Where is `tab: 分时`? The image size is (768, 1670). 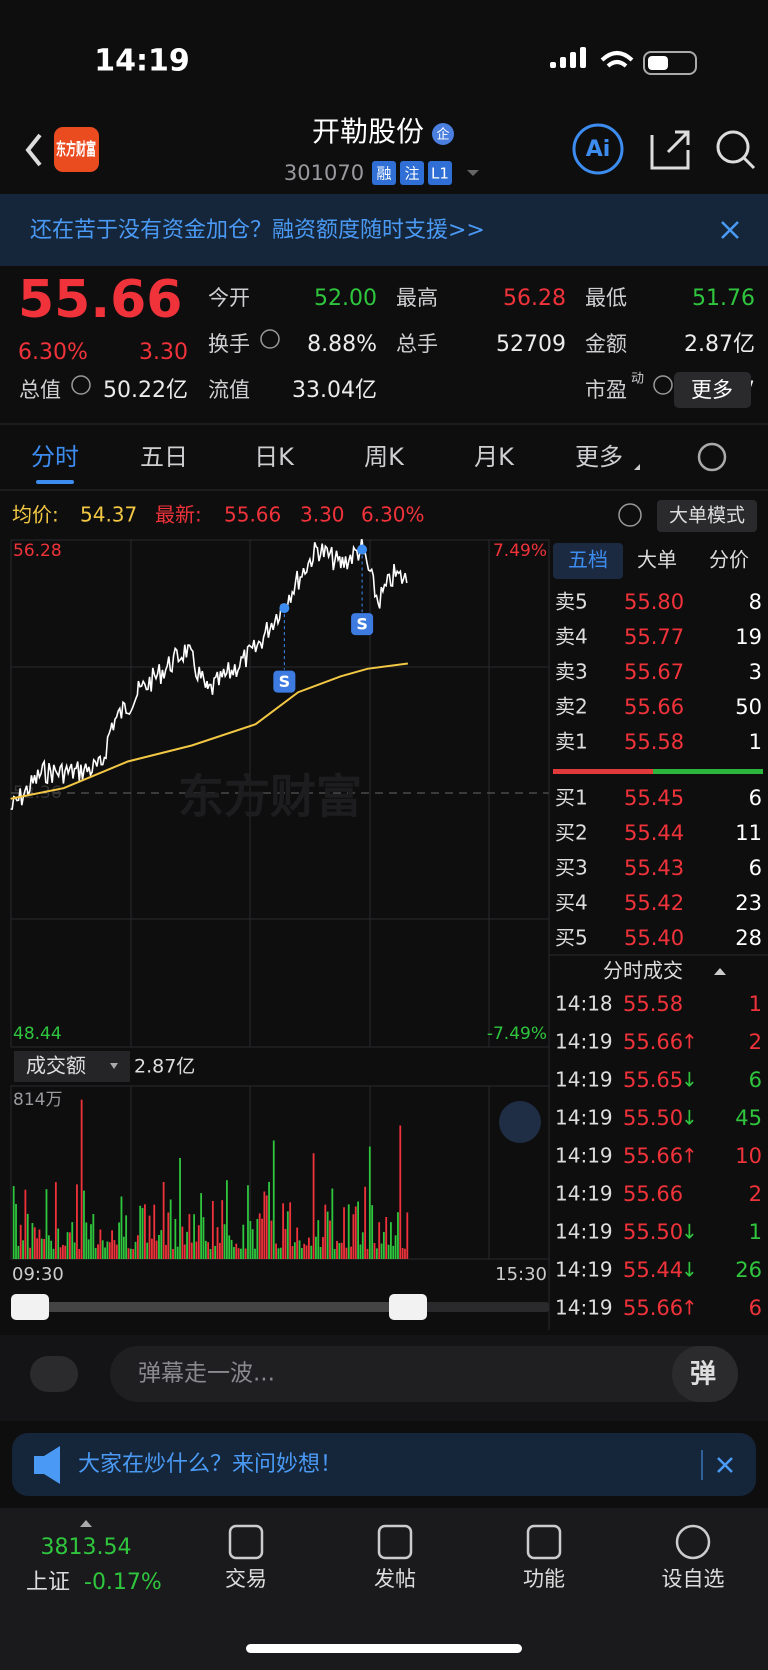
tab: 分时 is located at coordinates (55, 457).